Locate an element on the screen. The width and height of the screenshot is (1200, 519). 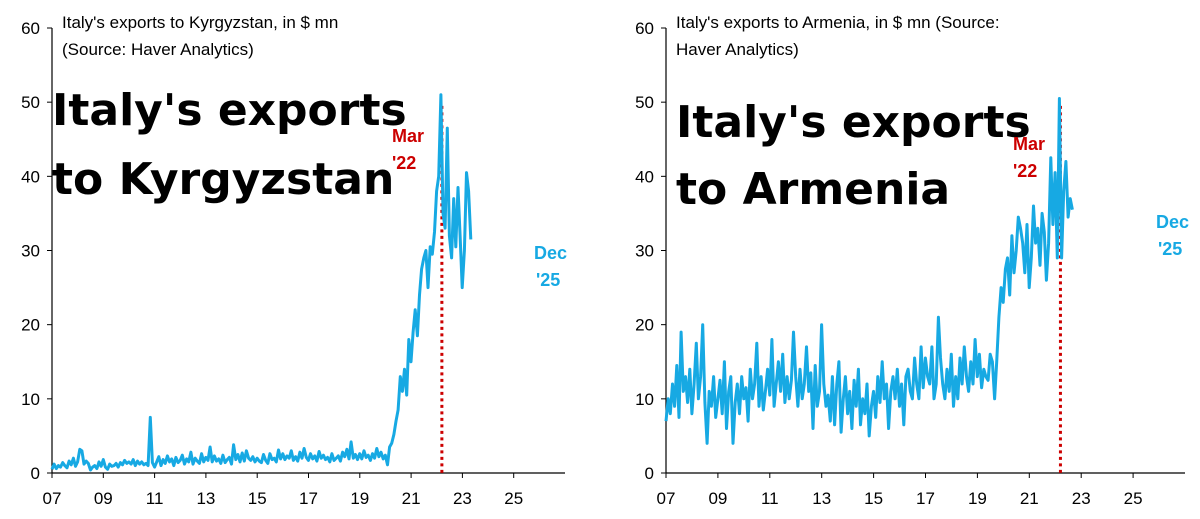
chart-title-line-1: Italy's exports to Kyrgyzstan, in $ mn is located at coordinates (200, 22).